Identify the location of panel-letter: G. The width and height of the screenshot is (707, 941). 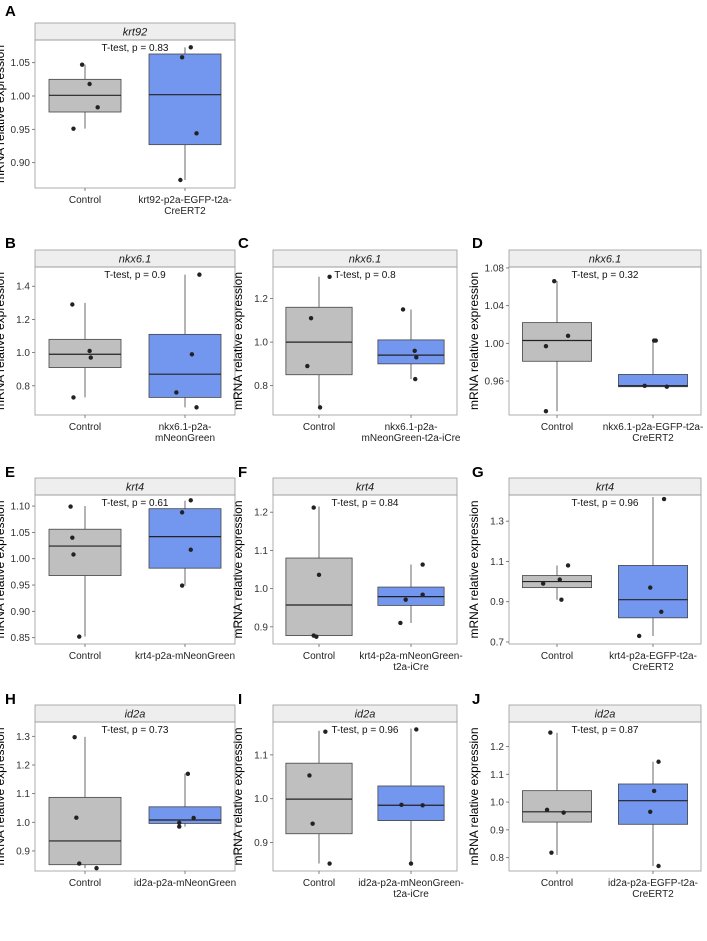
(478, 472).